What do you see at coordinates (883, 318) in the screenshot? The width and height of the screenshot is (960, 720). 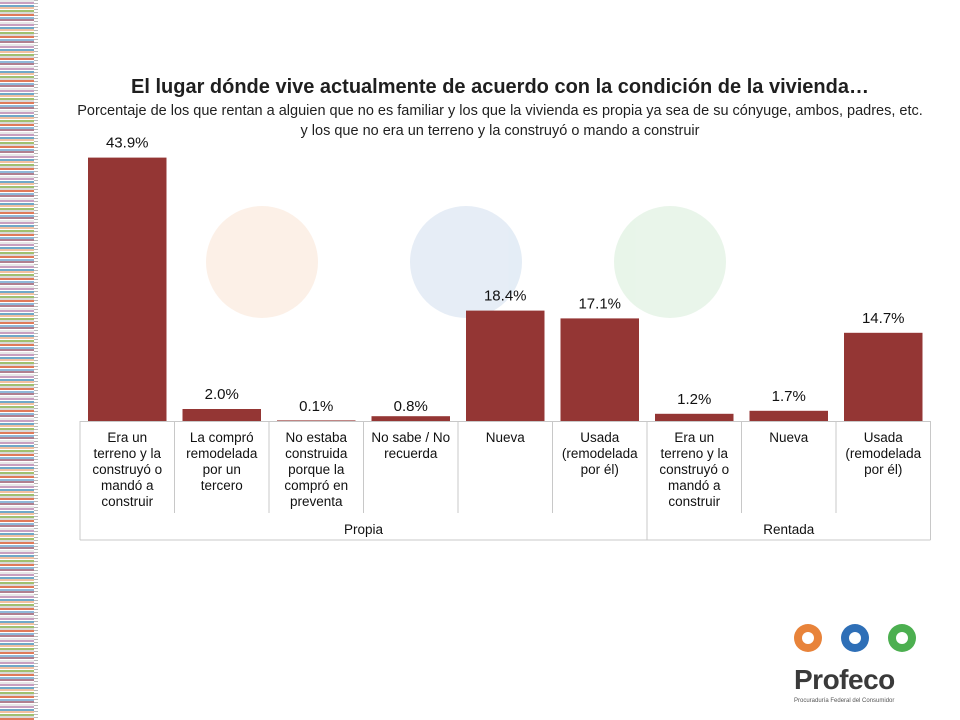 I see `value-label-9: 14.7%` at bounding box center [883, 318].